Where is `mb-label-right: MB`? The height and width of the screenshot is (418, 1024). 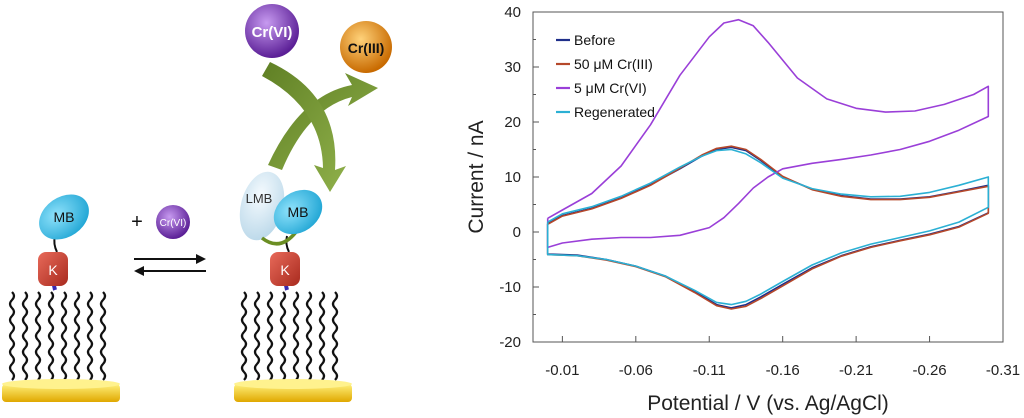 mb-label-right: MB is located at coordinates (298, 212).